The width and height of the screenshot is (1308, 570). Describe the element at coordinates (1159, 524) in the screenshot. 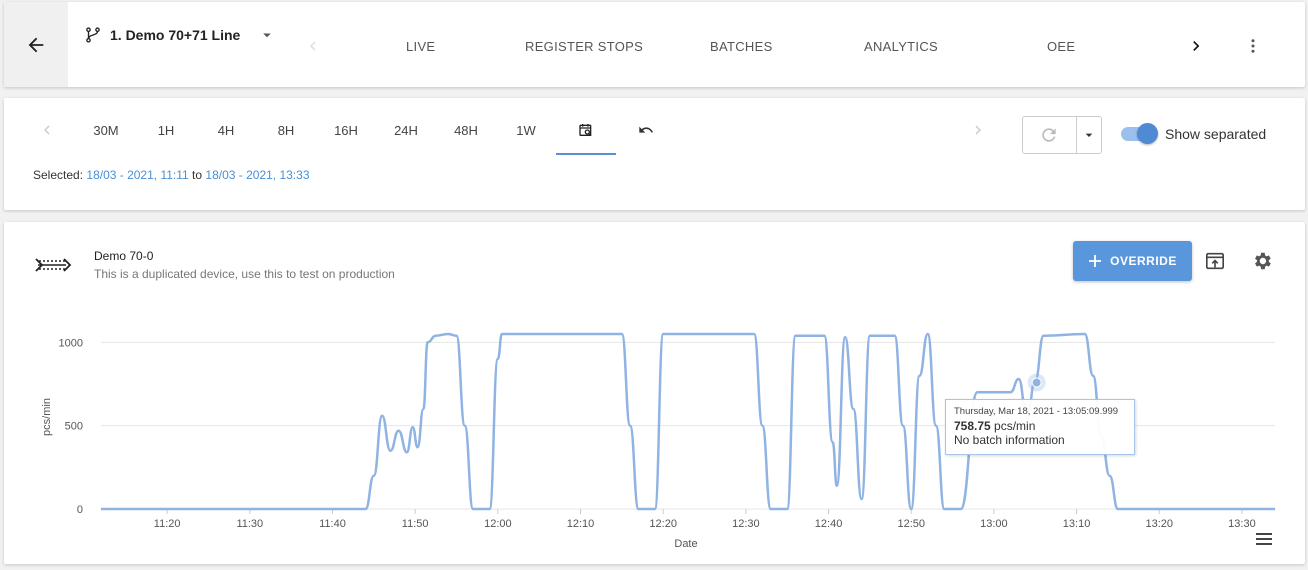

I see `x-tick-label: 13:20` at that location.